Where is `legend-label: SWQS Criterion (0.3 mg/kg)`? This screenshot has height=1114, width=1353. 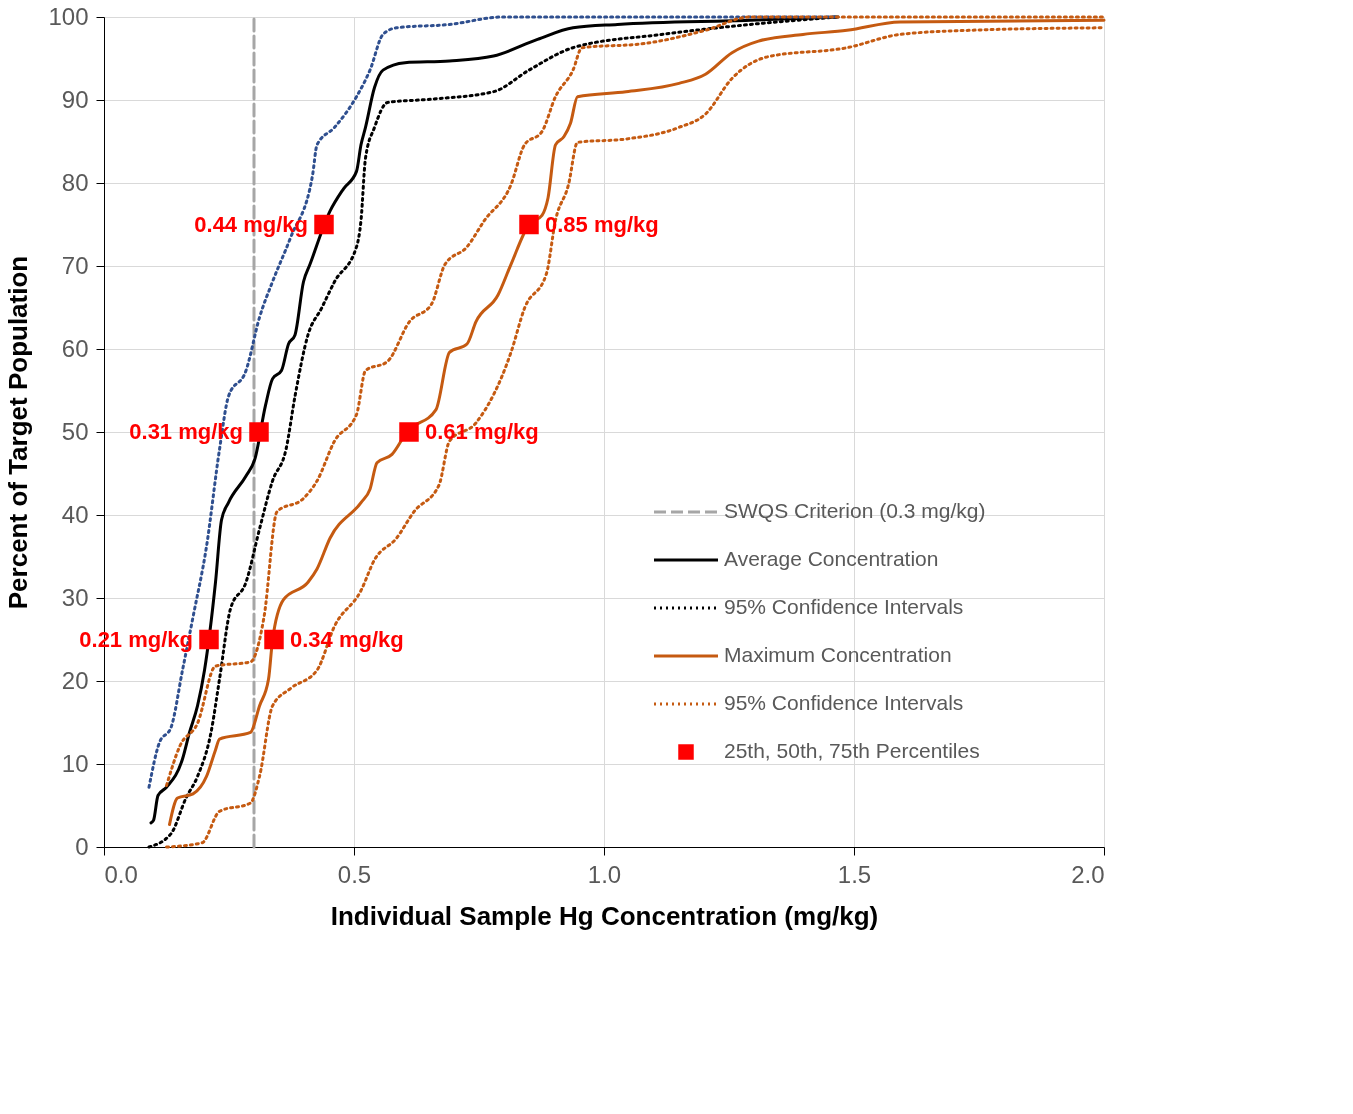 legend-label: SWQS Criterion (0.3 mg/kg) is located at coordinates (855, 510).